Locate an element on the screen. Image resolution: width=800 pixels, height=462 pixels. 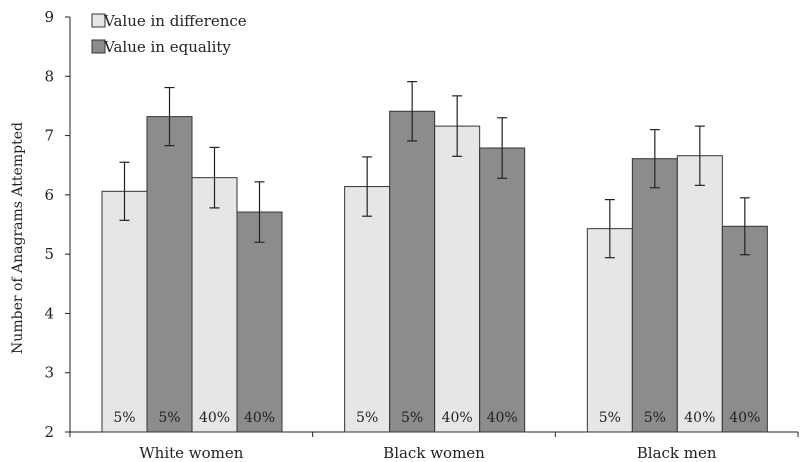
group-labels: White women Black women Black men is located at coordinates (428, 453).